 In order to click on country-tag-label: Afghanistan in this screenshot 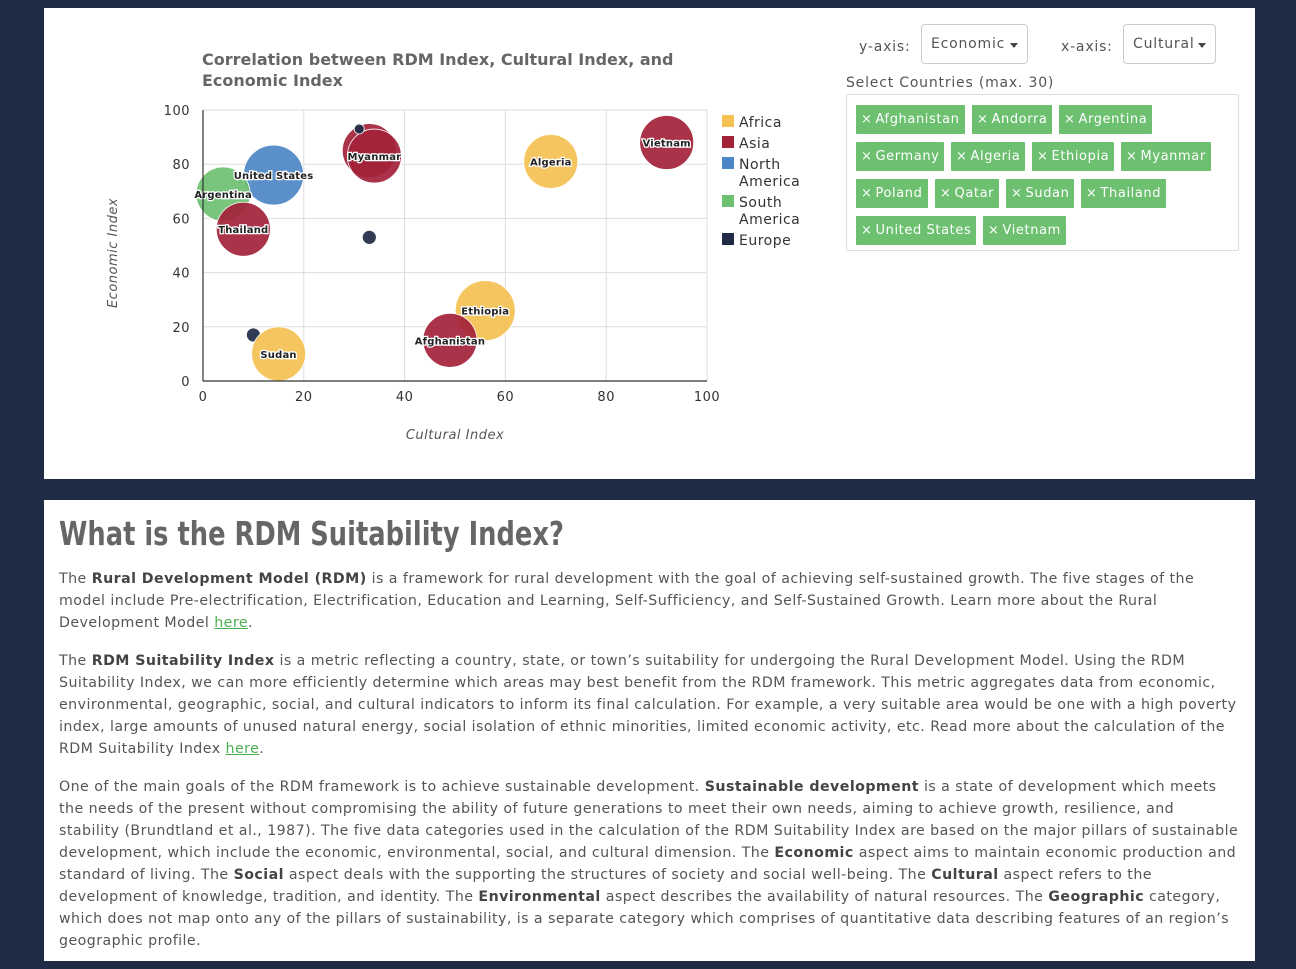, I will do `click(917, 119)`.